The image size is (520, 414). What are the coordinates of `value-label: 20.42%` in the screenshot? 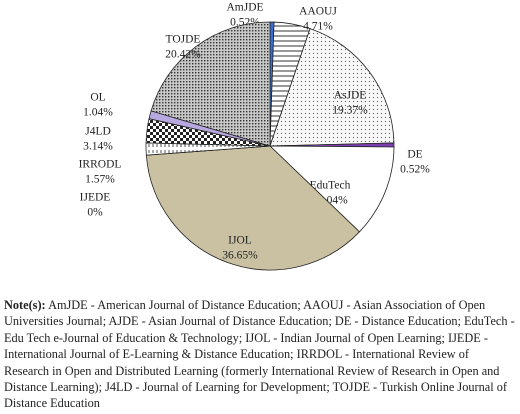 It's located at (183, 55).